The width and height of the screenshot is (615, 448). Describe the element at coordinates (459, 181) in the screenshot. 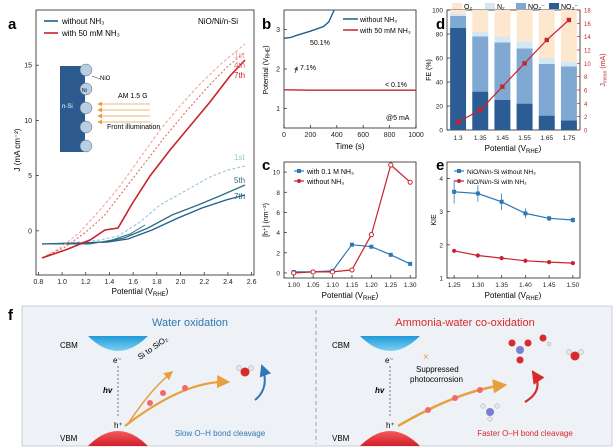

I see `legend-marker-with` at that location.